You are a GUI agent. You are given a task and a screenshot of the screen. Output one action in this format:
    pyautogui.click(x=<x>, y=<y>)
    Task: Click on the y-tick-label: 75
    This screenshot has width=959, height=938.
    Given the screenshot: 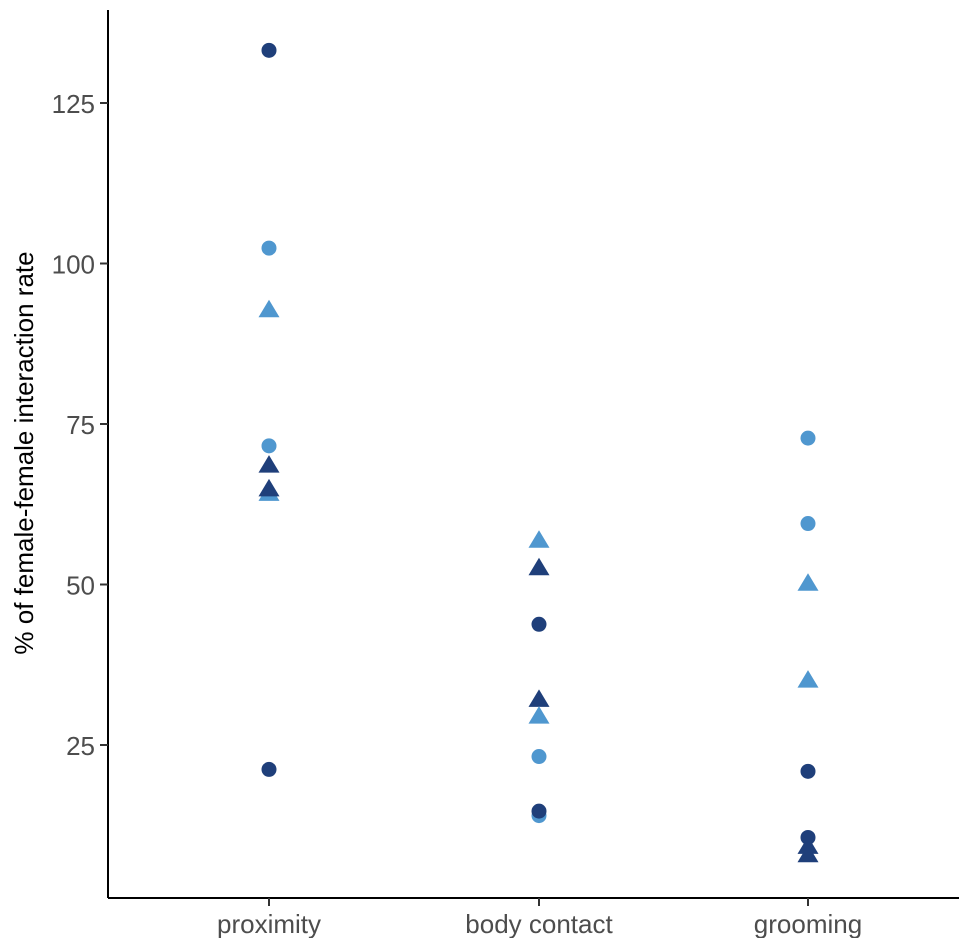 What is the action you would take?
    pyautogui.click(x=80, y=425)
    